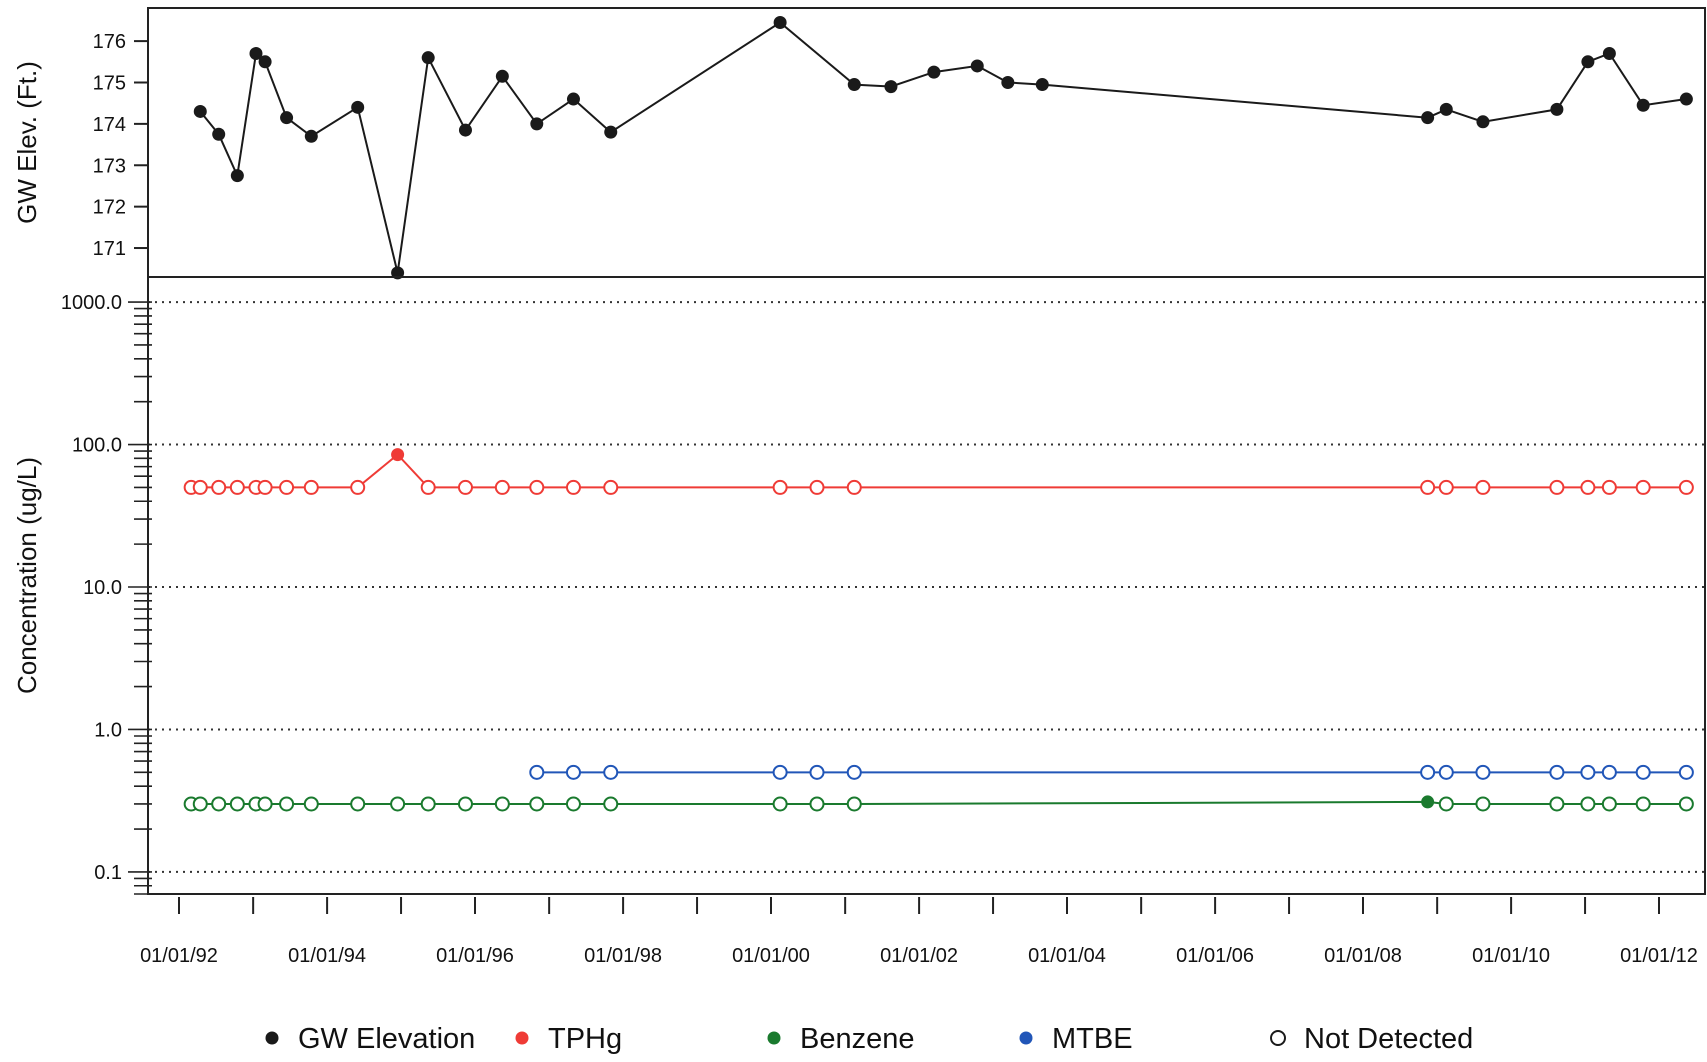 This screenshot has width=1707, height=1062. Describe the element at coordinates (109, 249) in the screenshot. I see `gw-y-tick-label: 171` at that location.